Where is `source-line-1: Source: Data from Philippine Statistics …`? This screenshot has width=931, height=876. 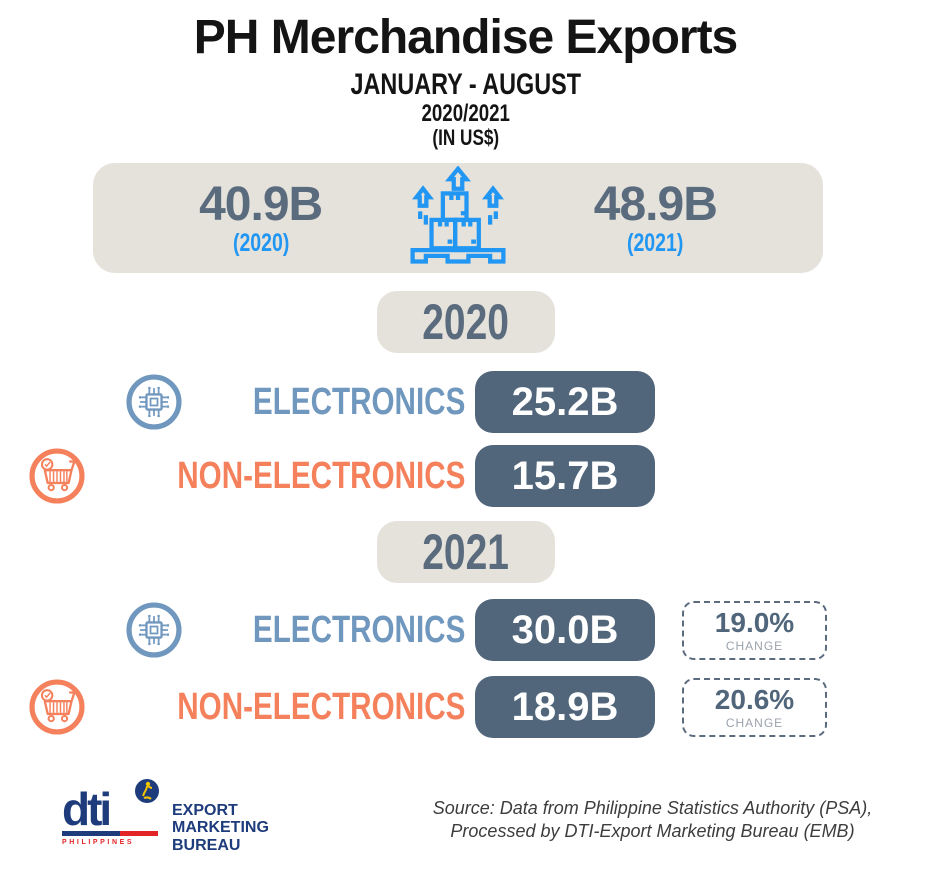
source-line-1: Source: Data from Philippine Statistics … is located at coordinates (652, 808).